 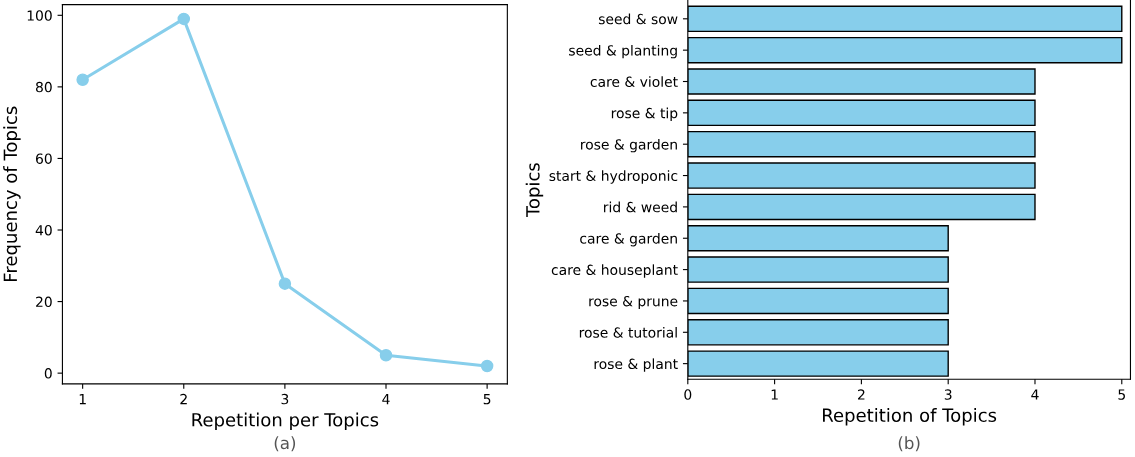 What do you see at coordinates (636, 365) in the screenshot?
I see `y-tick-label: rose & plant` at bounding box center [636, 365].